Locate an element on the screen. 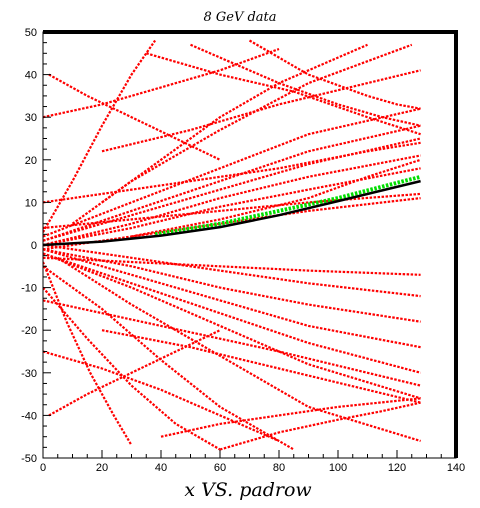  x-tick-label: 140 is located at coordinates (456, 468).